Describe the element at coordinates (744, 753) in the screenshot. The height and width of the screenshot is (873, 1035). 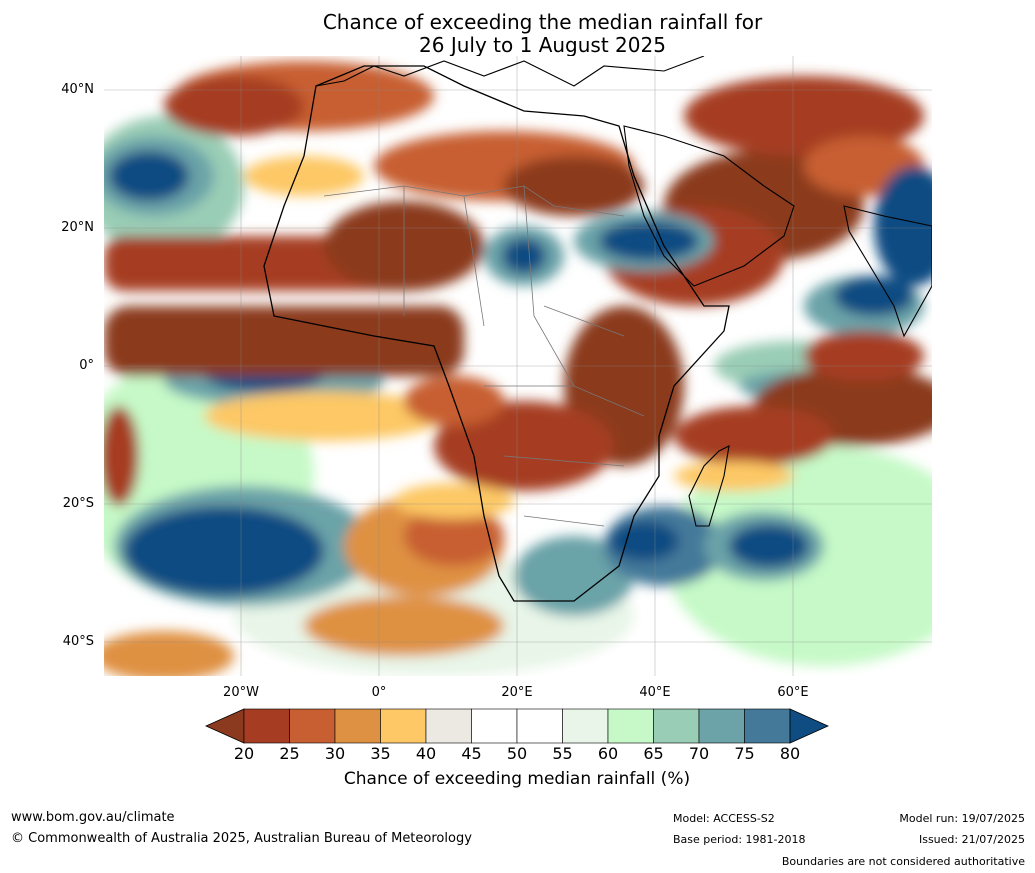
I see `colorbar-tick-label: 75` at that location.